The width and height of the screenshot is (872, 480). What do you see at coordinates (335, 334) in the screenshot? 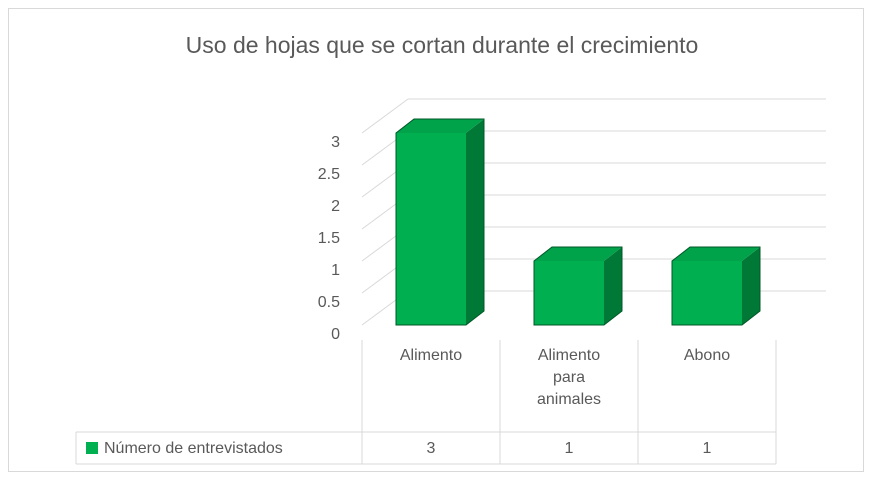
I see `y-tick-label: 0` at bounding box center [335, 334].